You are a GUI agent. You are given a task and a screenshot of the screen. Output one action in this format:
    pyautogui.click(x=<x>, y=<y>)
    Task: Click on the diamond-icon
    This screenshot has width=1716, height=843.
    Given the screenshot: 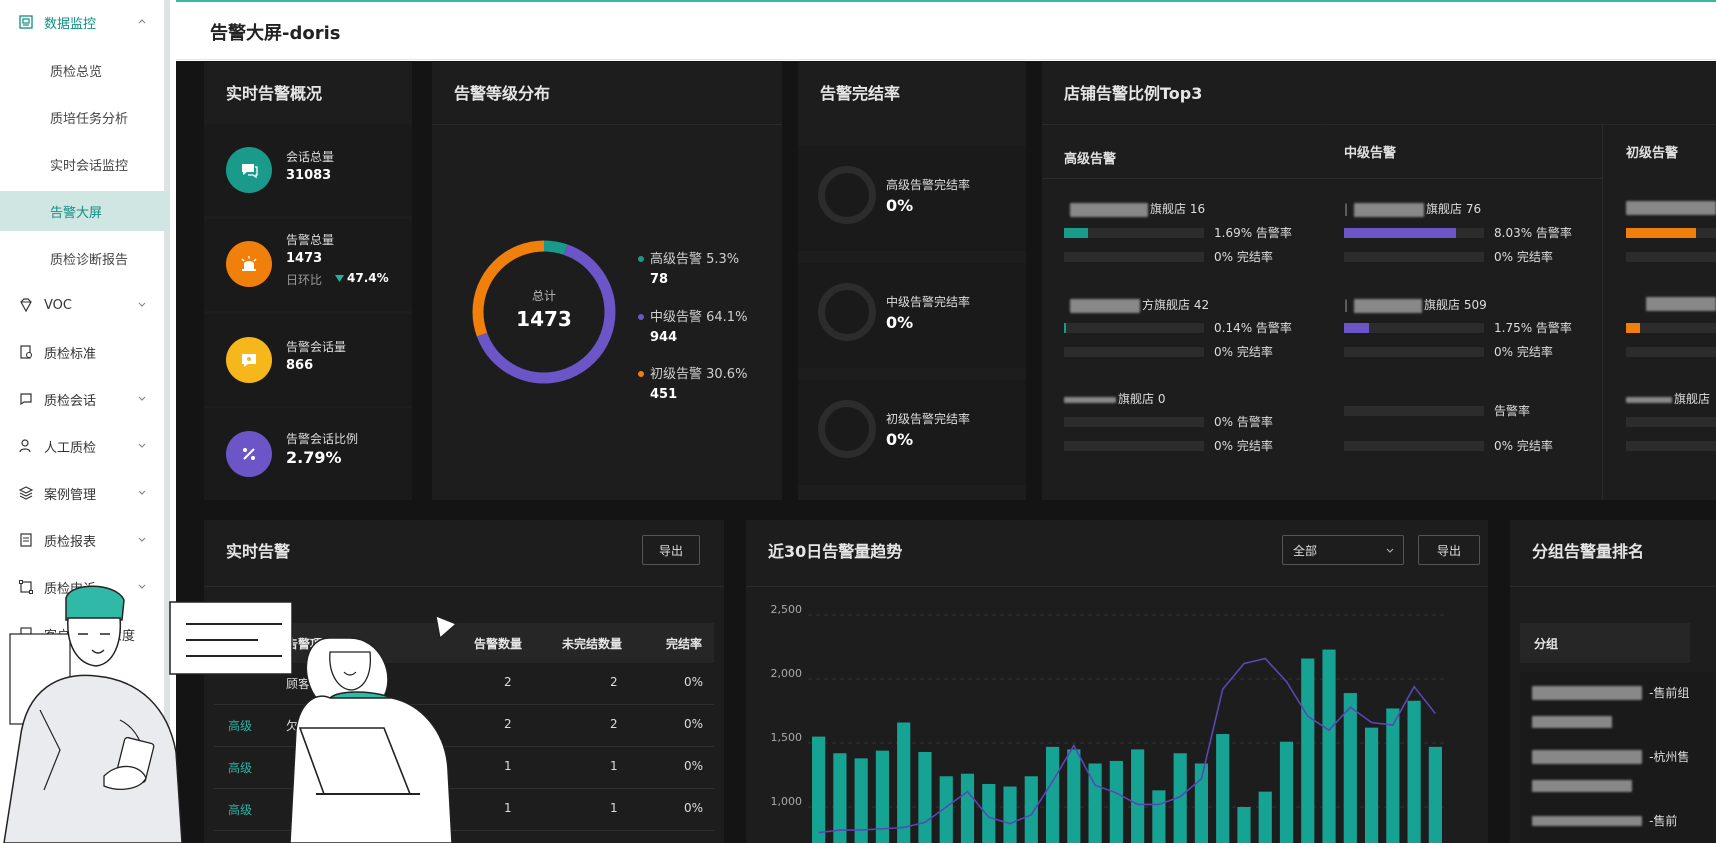 What is the action you would take?
    pyautogui.click(x=26, y=305)
    